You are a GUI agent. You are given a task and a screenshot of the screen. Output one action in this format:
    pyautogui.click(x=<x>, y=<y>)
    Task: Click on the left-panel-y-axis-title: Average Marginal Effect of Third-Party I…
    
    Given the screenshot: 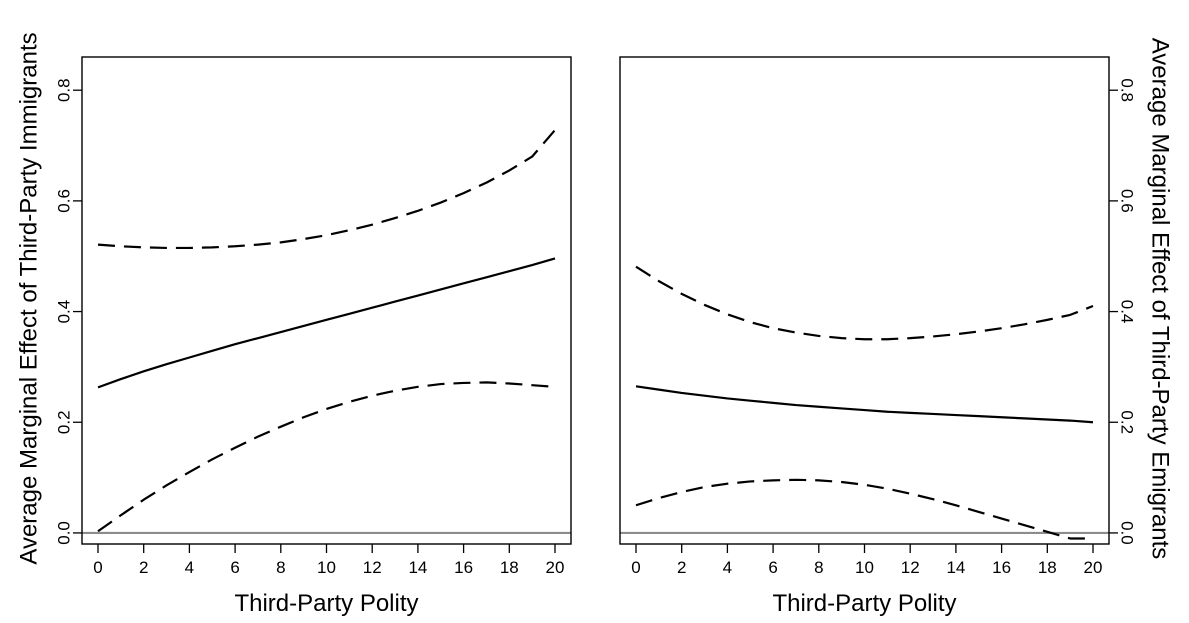 What is the action you would take?
    pyautogui.click(x=28, y=298)
    